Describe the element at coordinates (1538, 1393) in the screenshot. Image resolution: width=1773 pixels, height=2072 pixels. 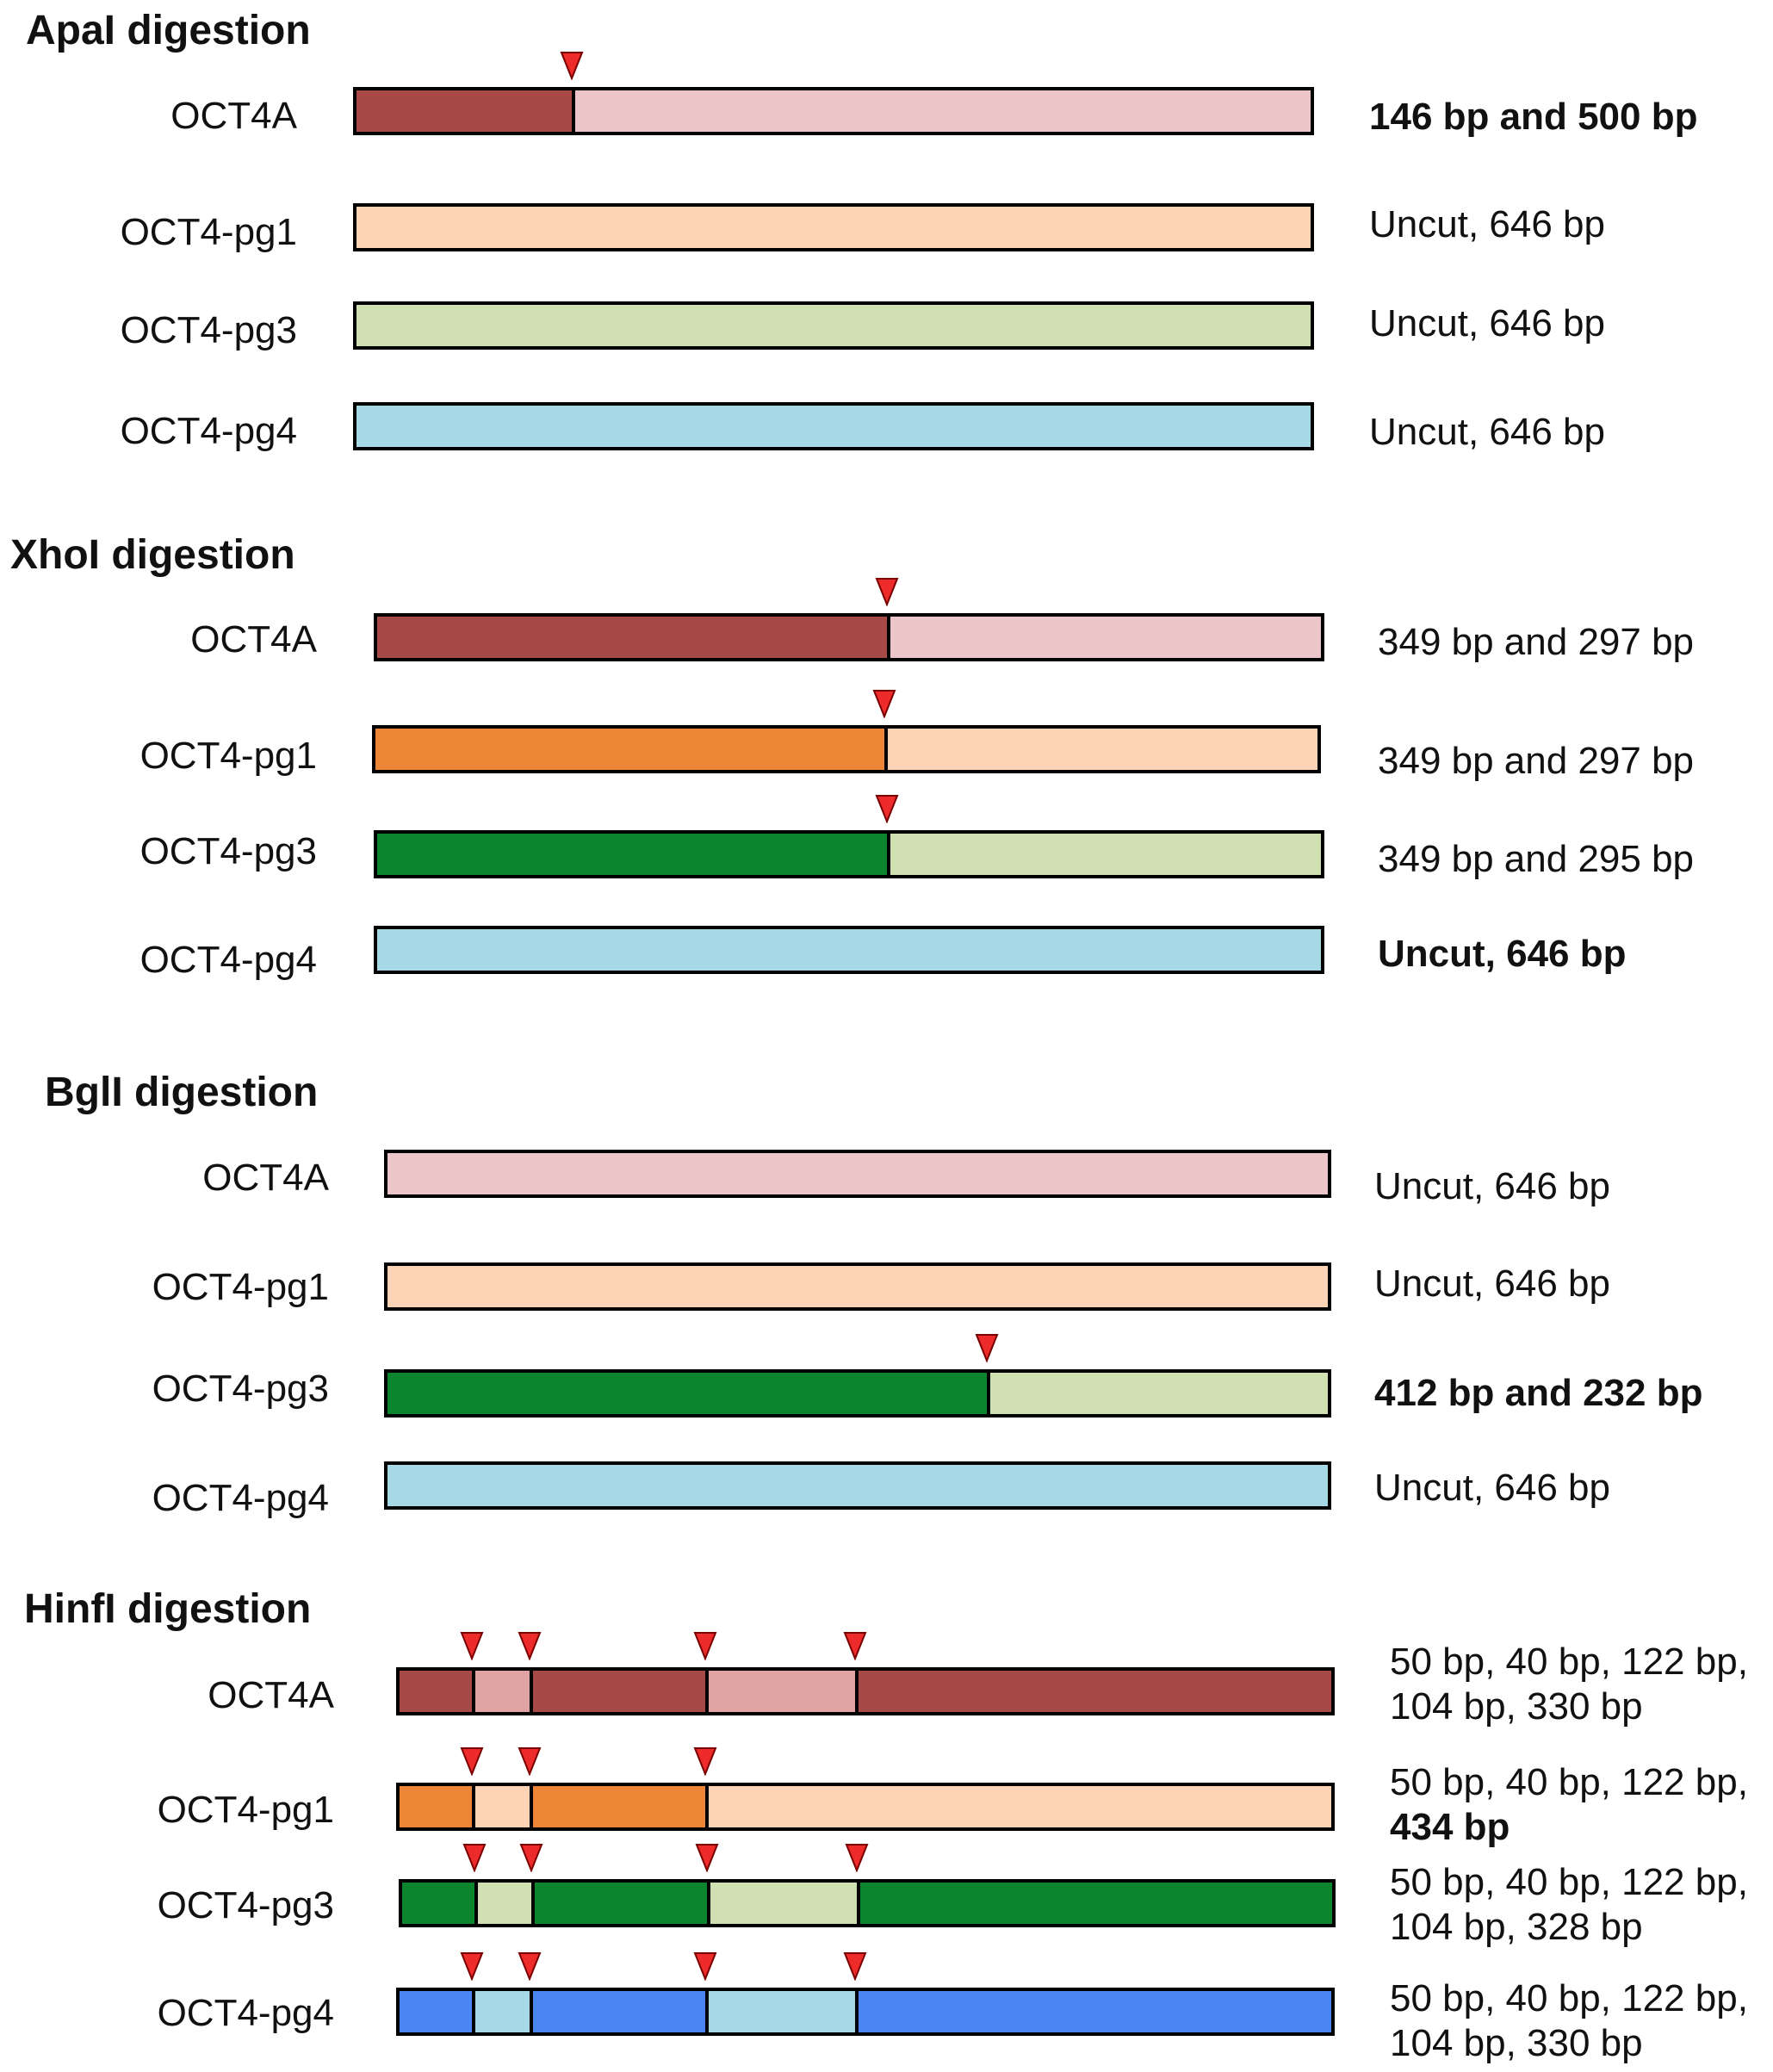
I see `bgli-digestion-oct4-pg3-result-line: 412 bp and 232 bp` at that location.